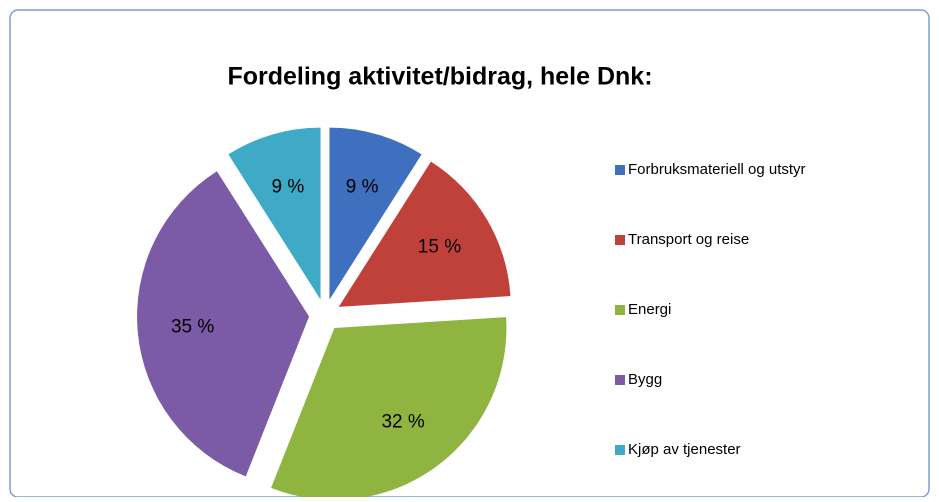 The image size is (939, 502). Describe the element at coordinates (439, 77) in the screenshot. I see `chart-title: Fordeling aktivitet/bidrag, hele Dnk:` at that location.